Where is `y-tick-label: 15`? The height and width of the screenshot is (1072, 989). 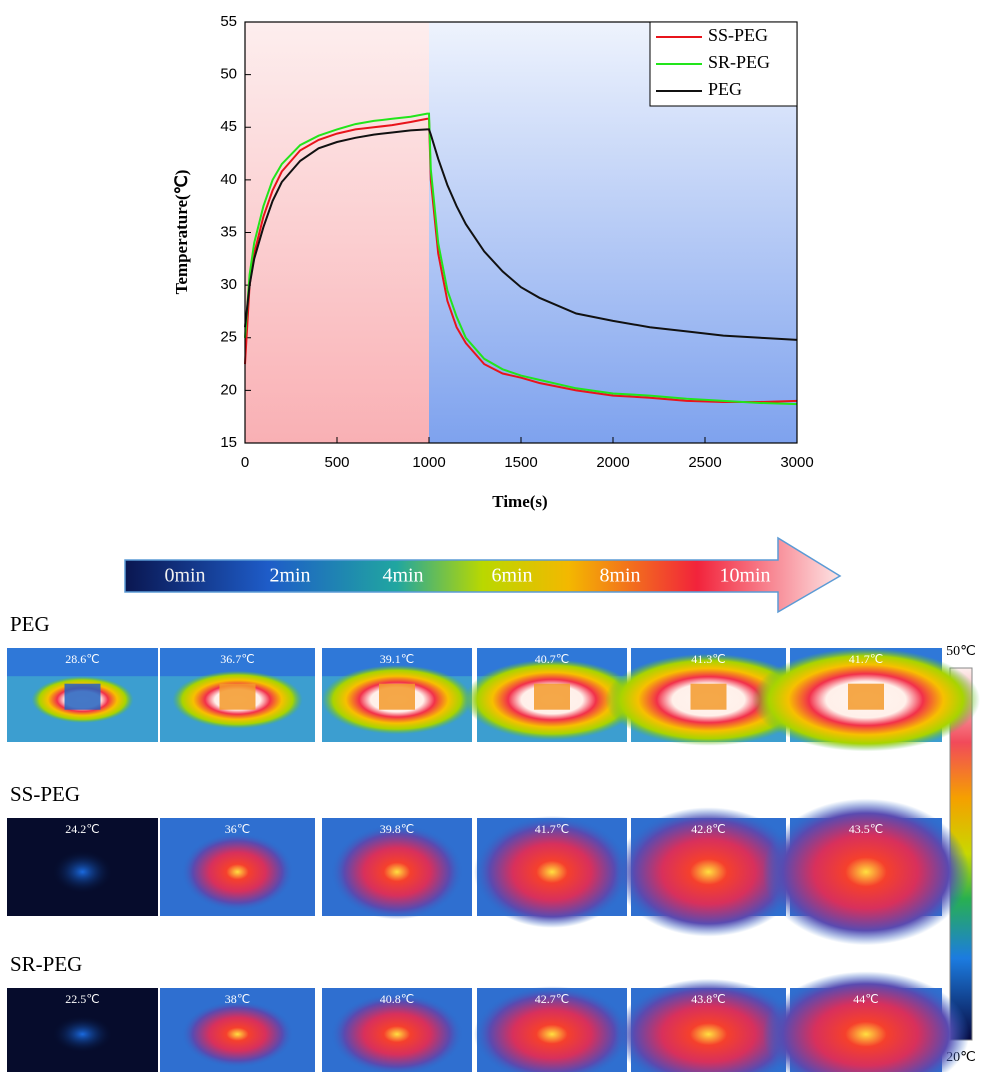 y-tick-label: 15 is located at coordinates (228, 442).